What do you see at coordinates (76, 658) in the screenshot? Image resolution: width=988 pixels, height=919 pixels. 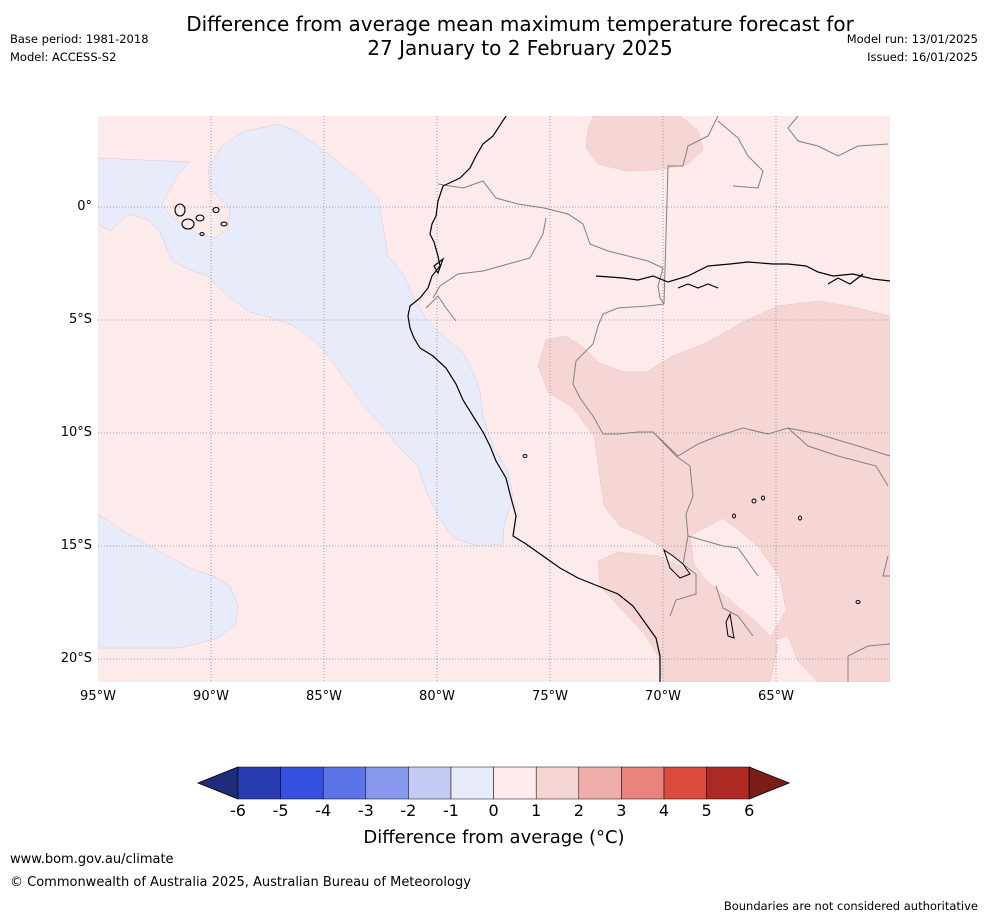 I see `lat-label-20s: 20°S` at bounding box center [76, 658].